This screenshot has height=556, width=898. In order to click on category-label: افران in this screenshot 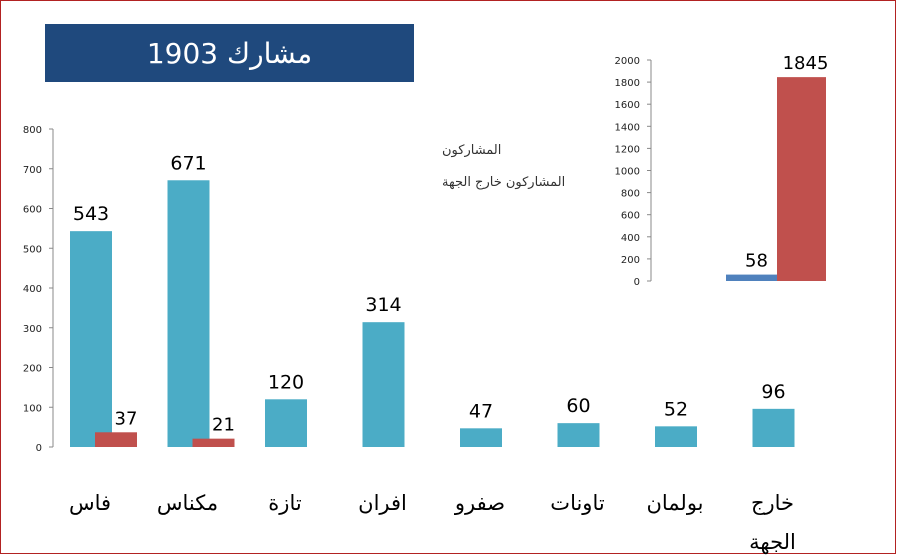, I will do `click(382, 503)`.